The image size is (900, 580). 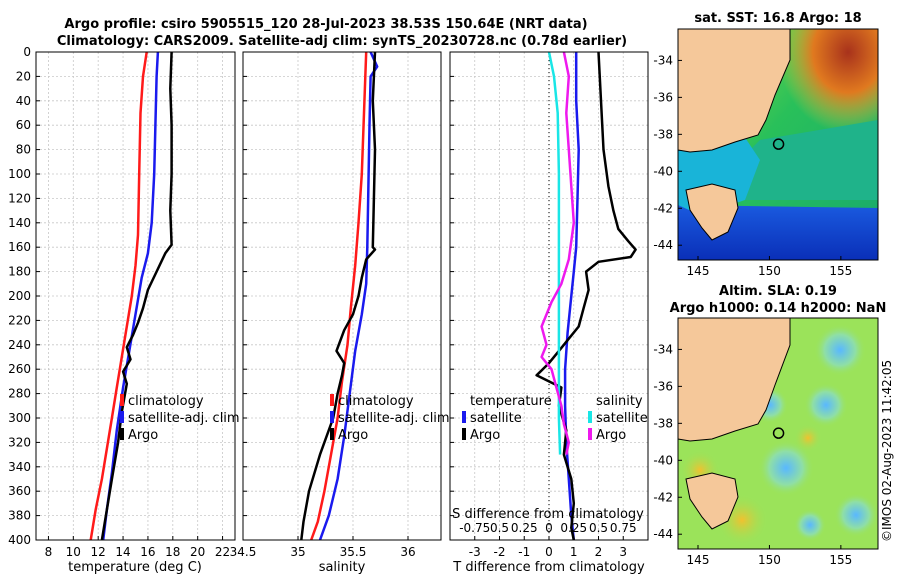 I want to click on y-tick-label: 140, so click(x=19, y=223).